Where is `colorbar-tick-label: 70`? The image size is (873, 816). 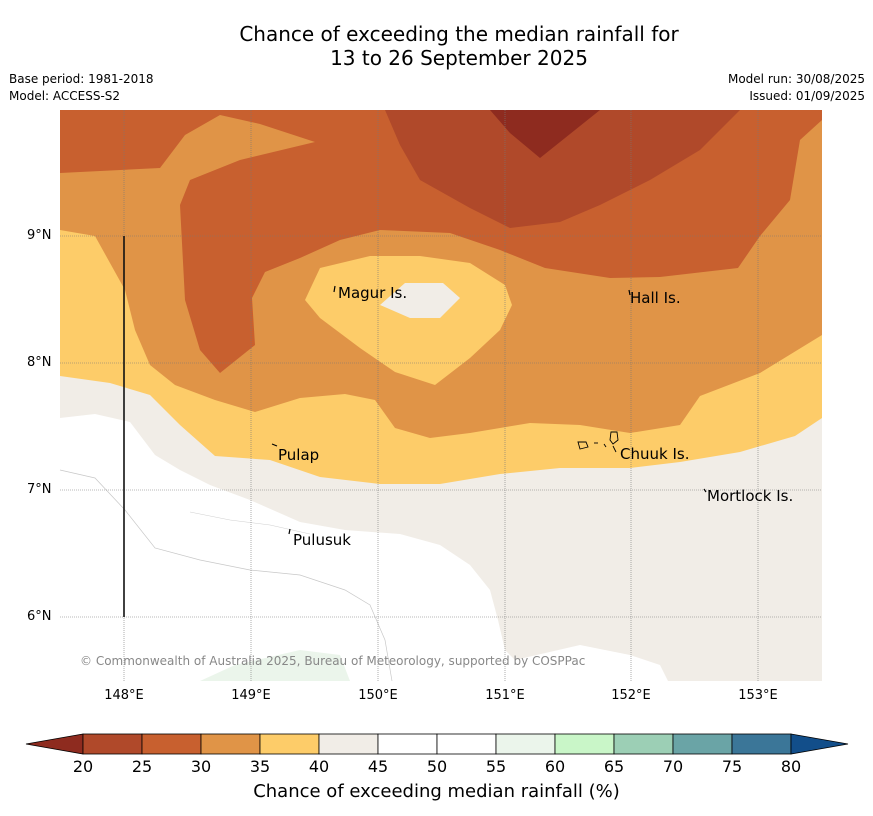 colorbar-tick-label: 70 is located at coordinates (673, 766).